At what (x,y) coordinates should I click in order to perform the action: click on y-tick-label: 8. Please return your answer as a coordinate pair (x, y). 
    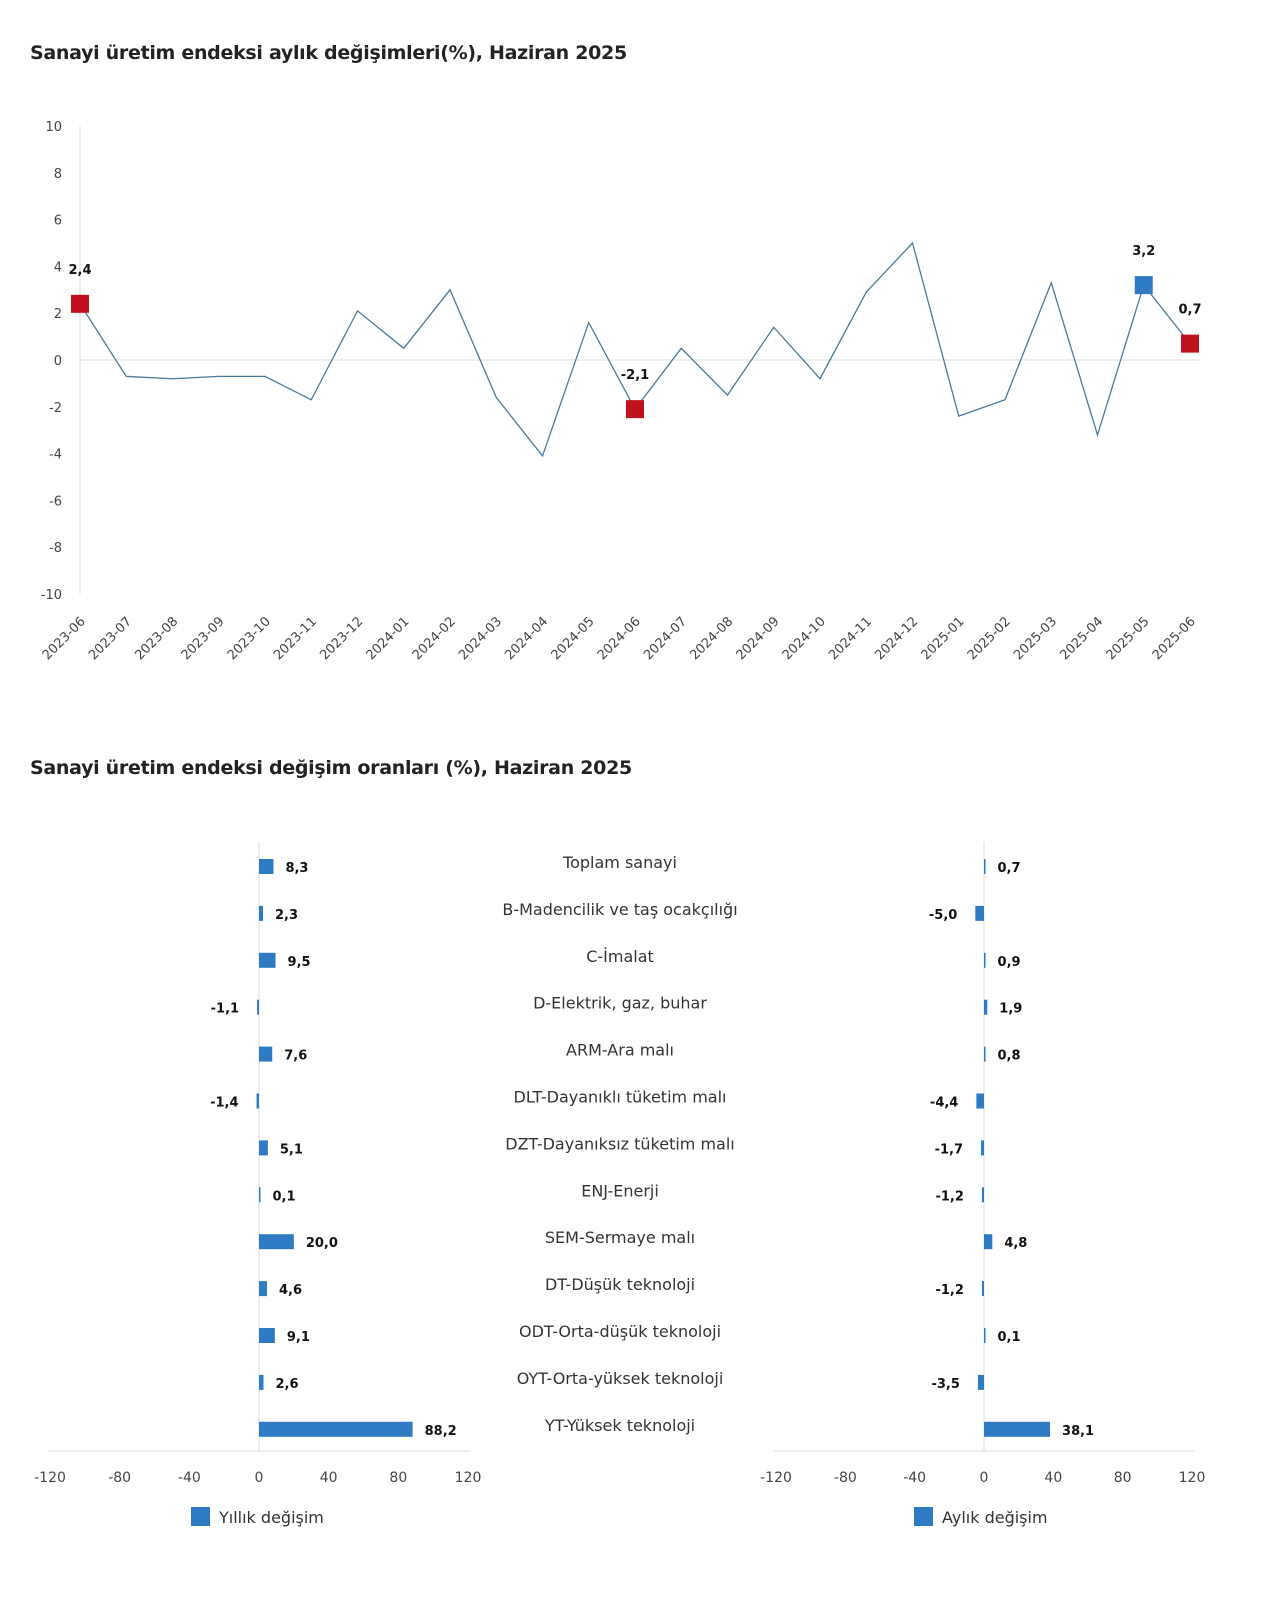
    Looking at the image, I should click on (58, 174).